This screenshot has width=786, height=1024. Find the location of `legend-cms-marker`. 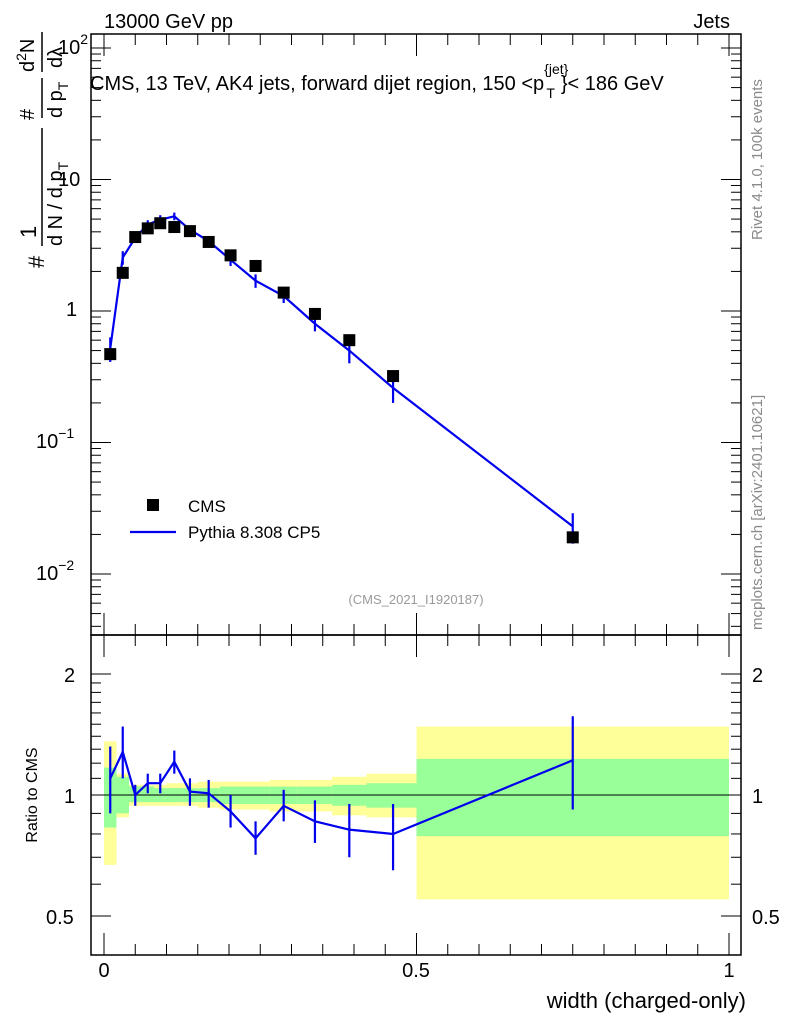

legend-cms-marker is located at coordinates (153, 505).